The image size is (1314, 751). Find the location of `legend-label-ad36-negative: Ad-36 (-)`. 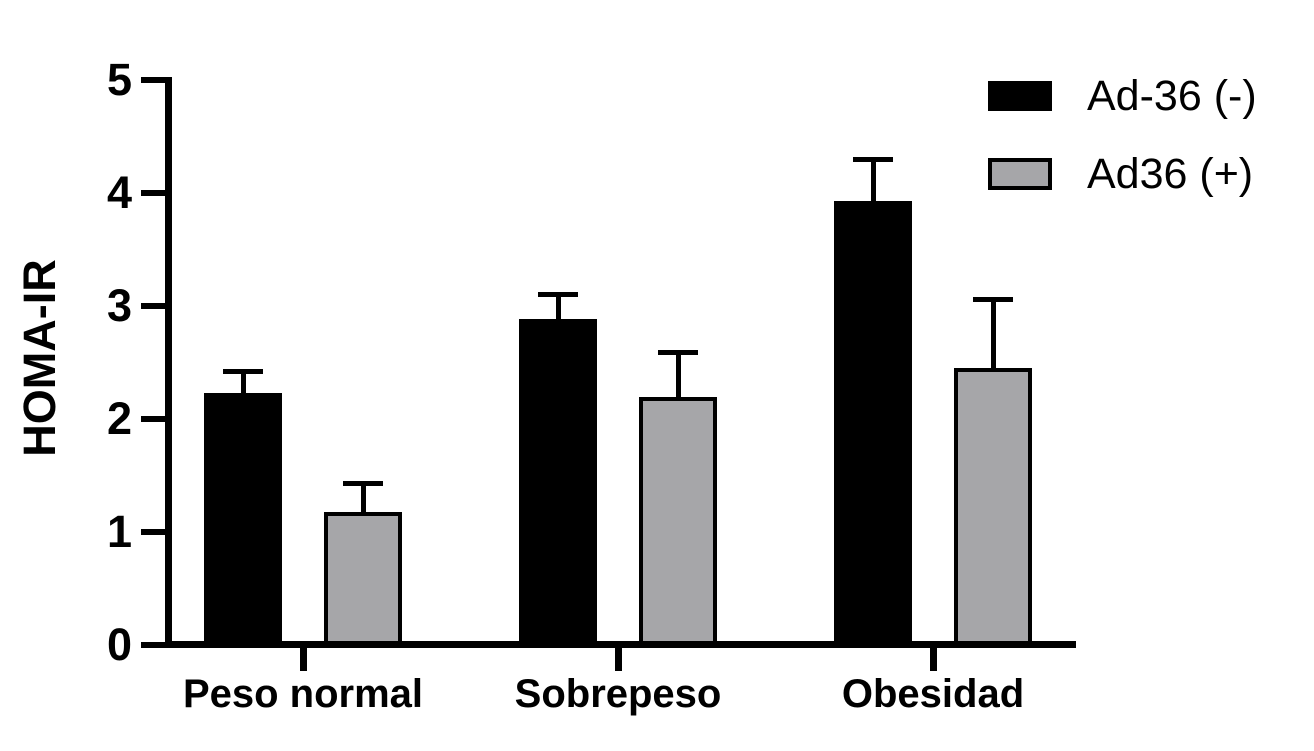

legend-label-ad36-negative: Ad-36 (-) is located at coordinates (1172, 95).